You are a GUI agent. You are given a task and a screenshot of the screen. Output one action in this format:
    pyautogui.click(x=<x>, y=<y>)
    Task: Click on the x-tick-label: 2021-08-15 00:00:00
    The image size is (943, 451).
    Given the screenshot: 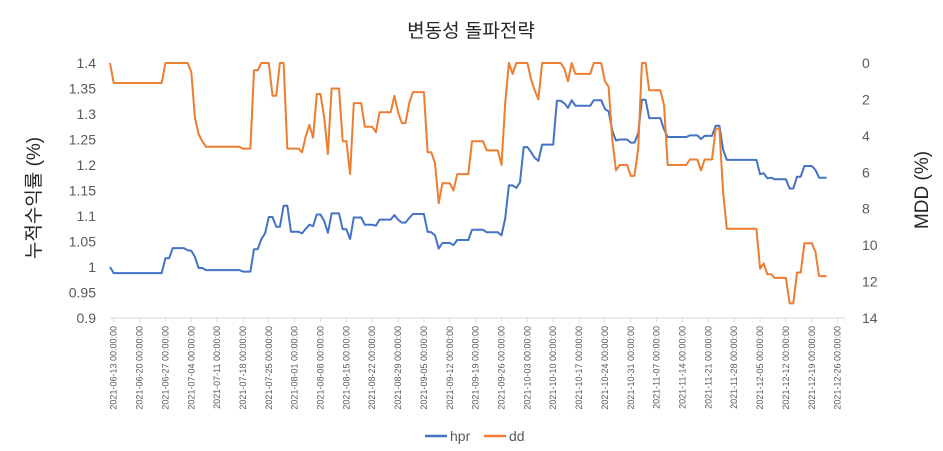 What is the action you would take?
    pyautogui.click(x=346, y=368)
    